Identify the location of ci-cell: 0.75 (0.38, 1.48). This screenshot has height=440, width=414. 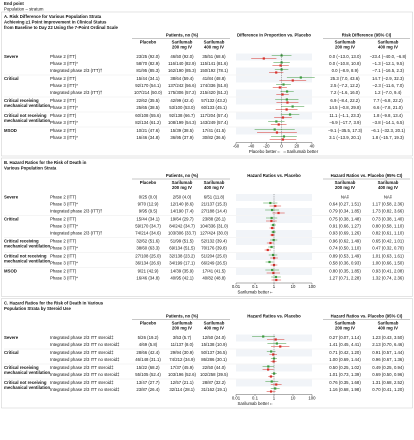
(345, 219).